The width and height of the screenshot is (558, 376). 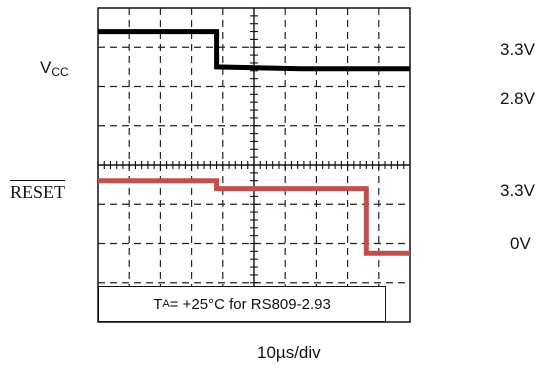 What do you see at coordinates (46, 67) in the screenshot?
I see `vcc-label-main: V` at bounding box center [46, 67].